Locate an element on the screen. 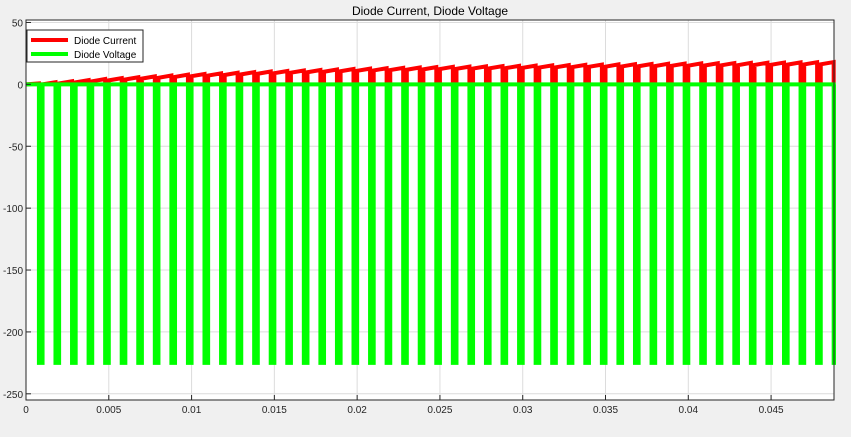 The image size is (851, 437). x-tick-label: 0.025 is located at coordinates (439, 410).